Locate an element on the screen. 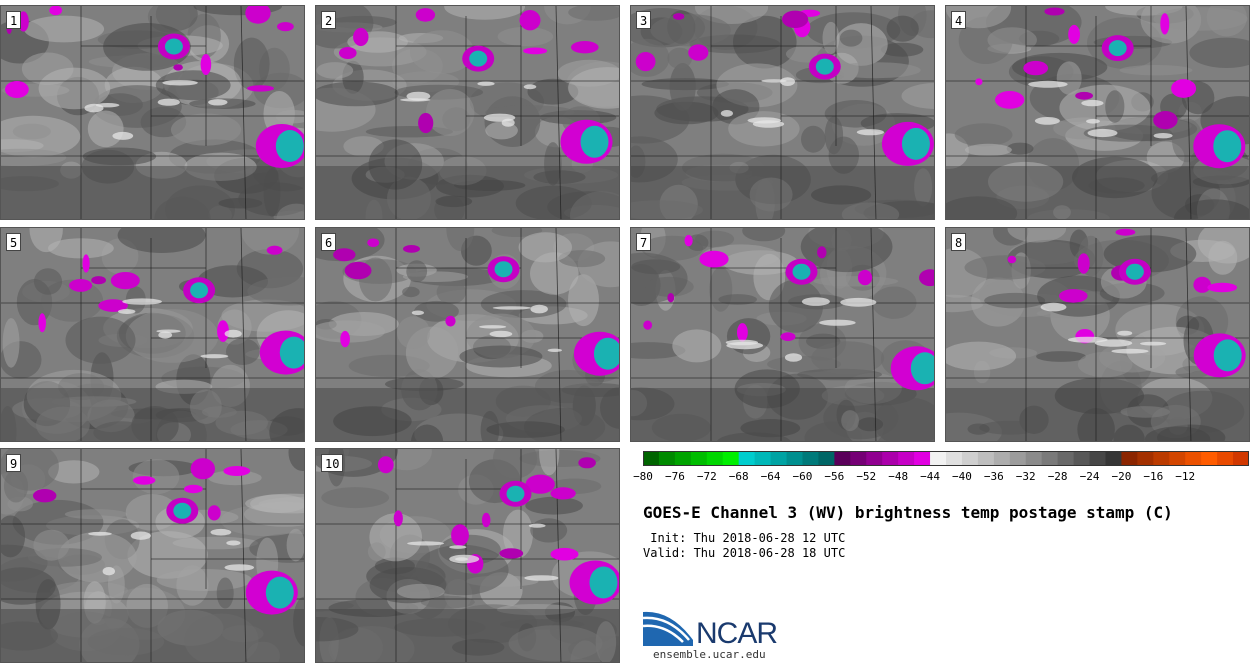  map-panel-7: 7 is located at coordinates (782, 334).